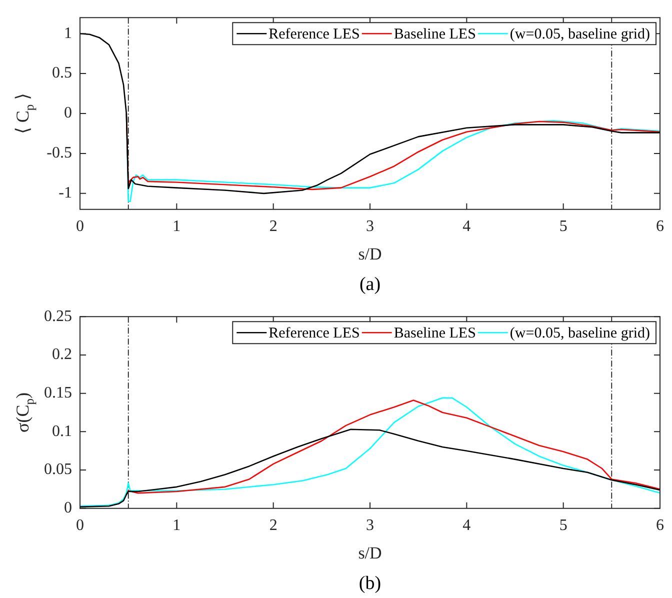 The height and width of the screenshot is (598, 672). I want to click on y-tick-label: 0.25, so click(58, 316).